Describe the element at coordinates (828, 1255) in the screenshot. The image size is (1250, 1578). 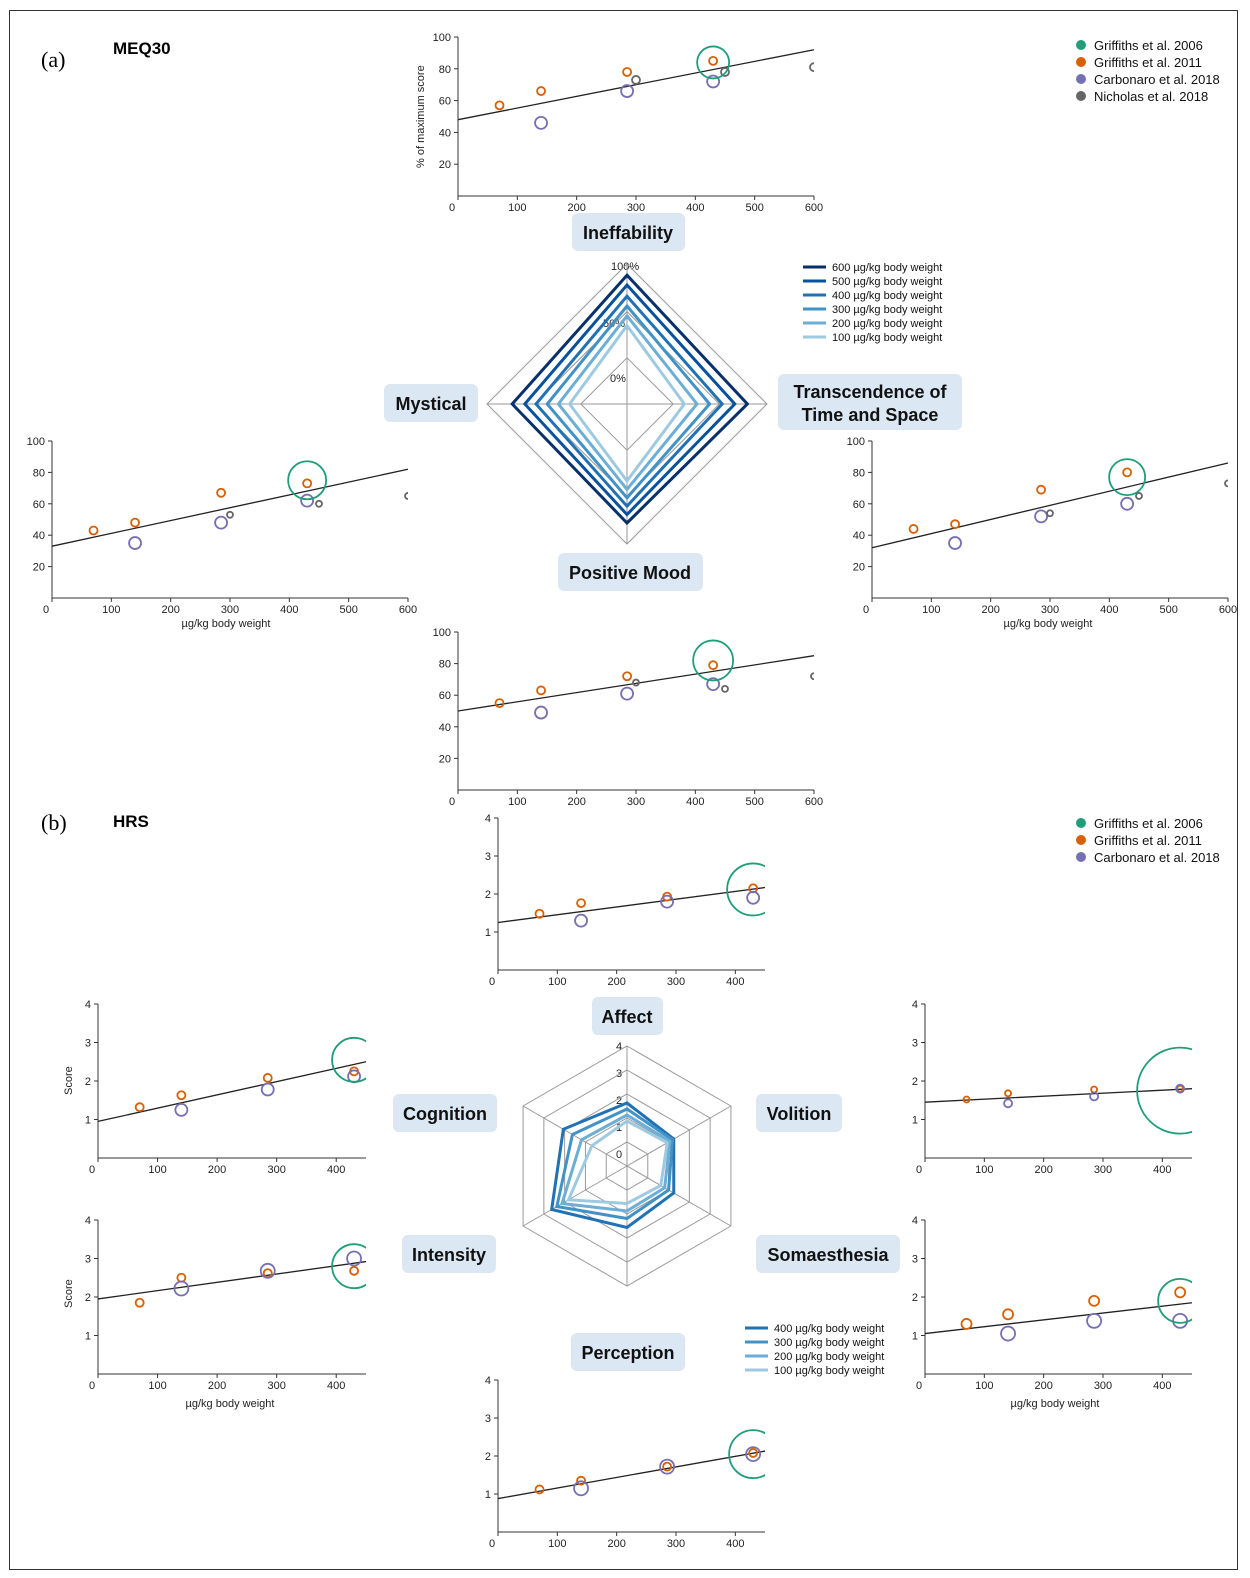
I see `label-somaesthesia: Somaesthesia` at that location.